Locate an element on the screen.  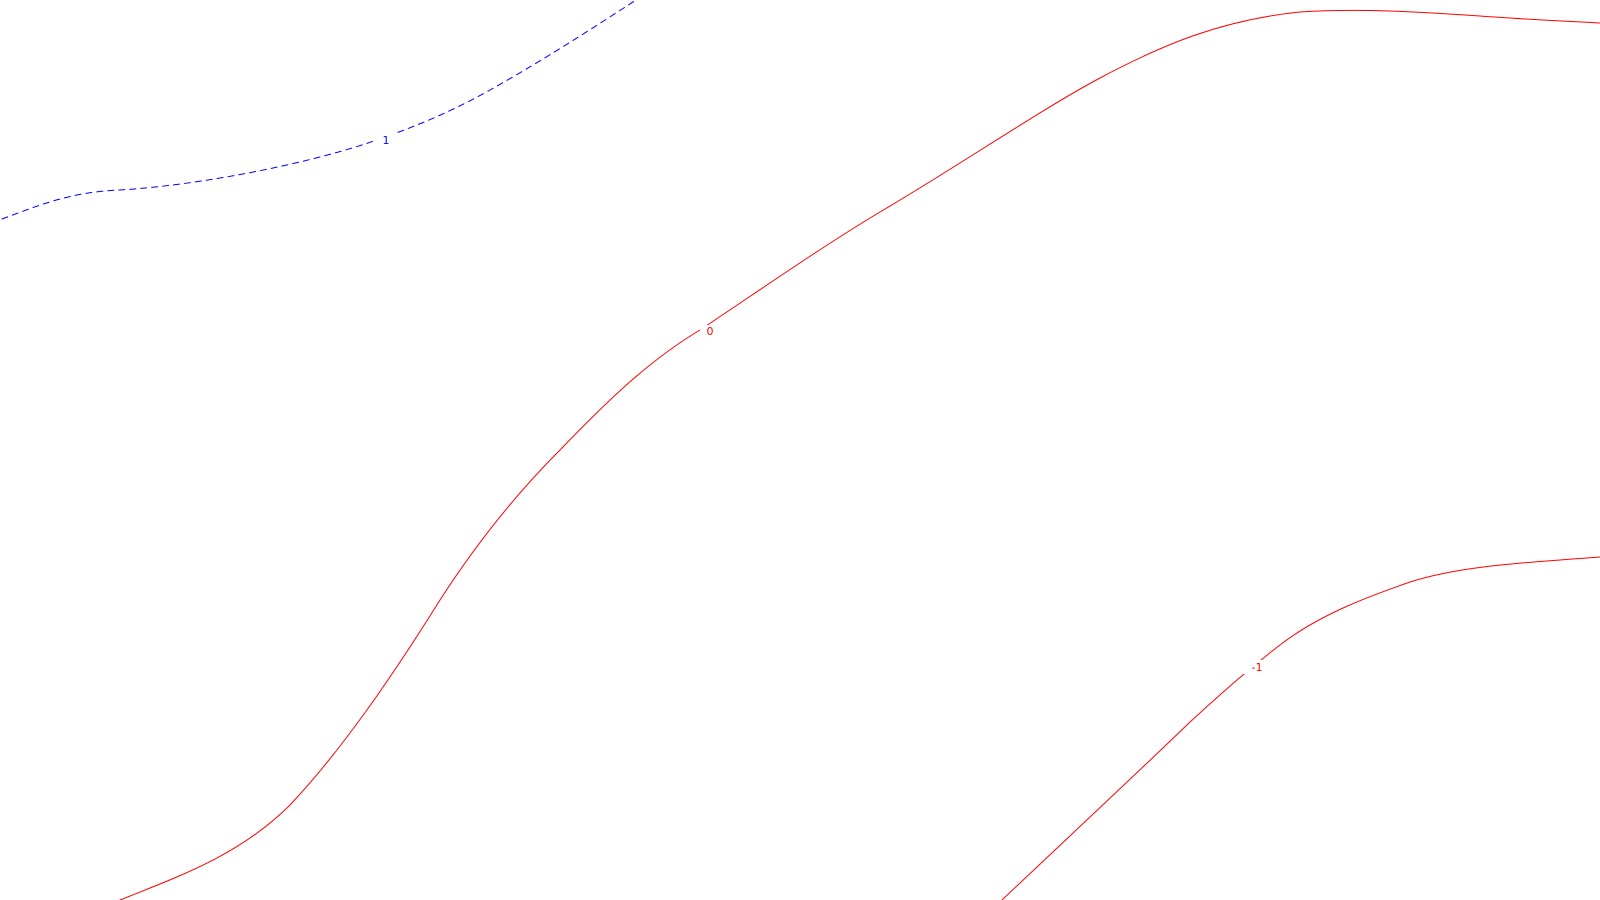
contour-line-minus1: -1 is located at coordinates (1300, 728).